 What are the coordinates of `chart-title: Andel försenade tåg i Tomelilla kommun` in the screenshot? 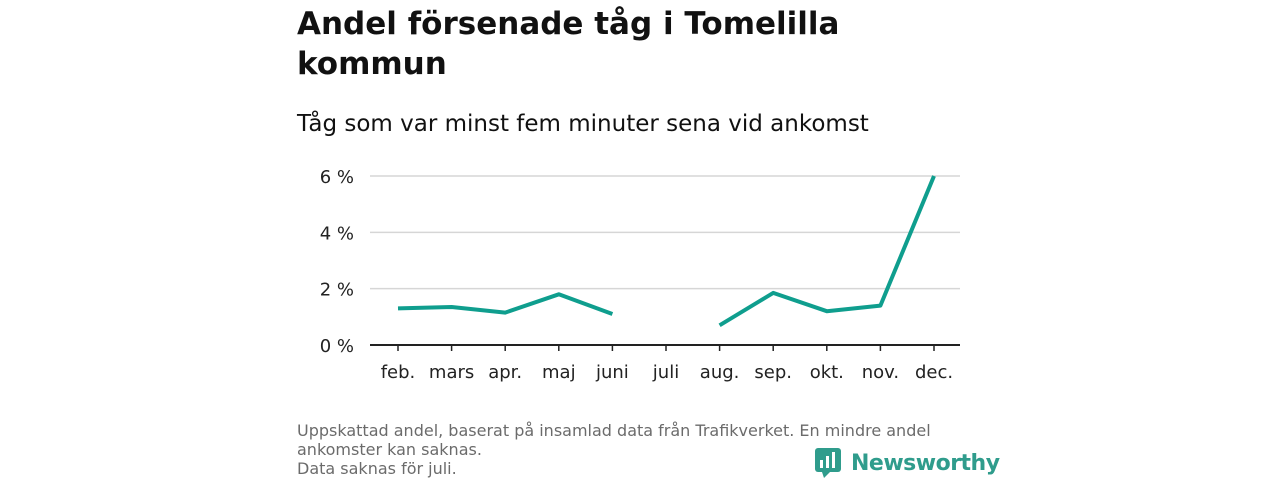 It's located at (617, 44).